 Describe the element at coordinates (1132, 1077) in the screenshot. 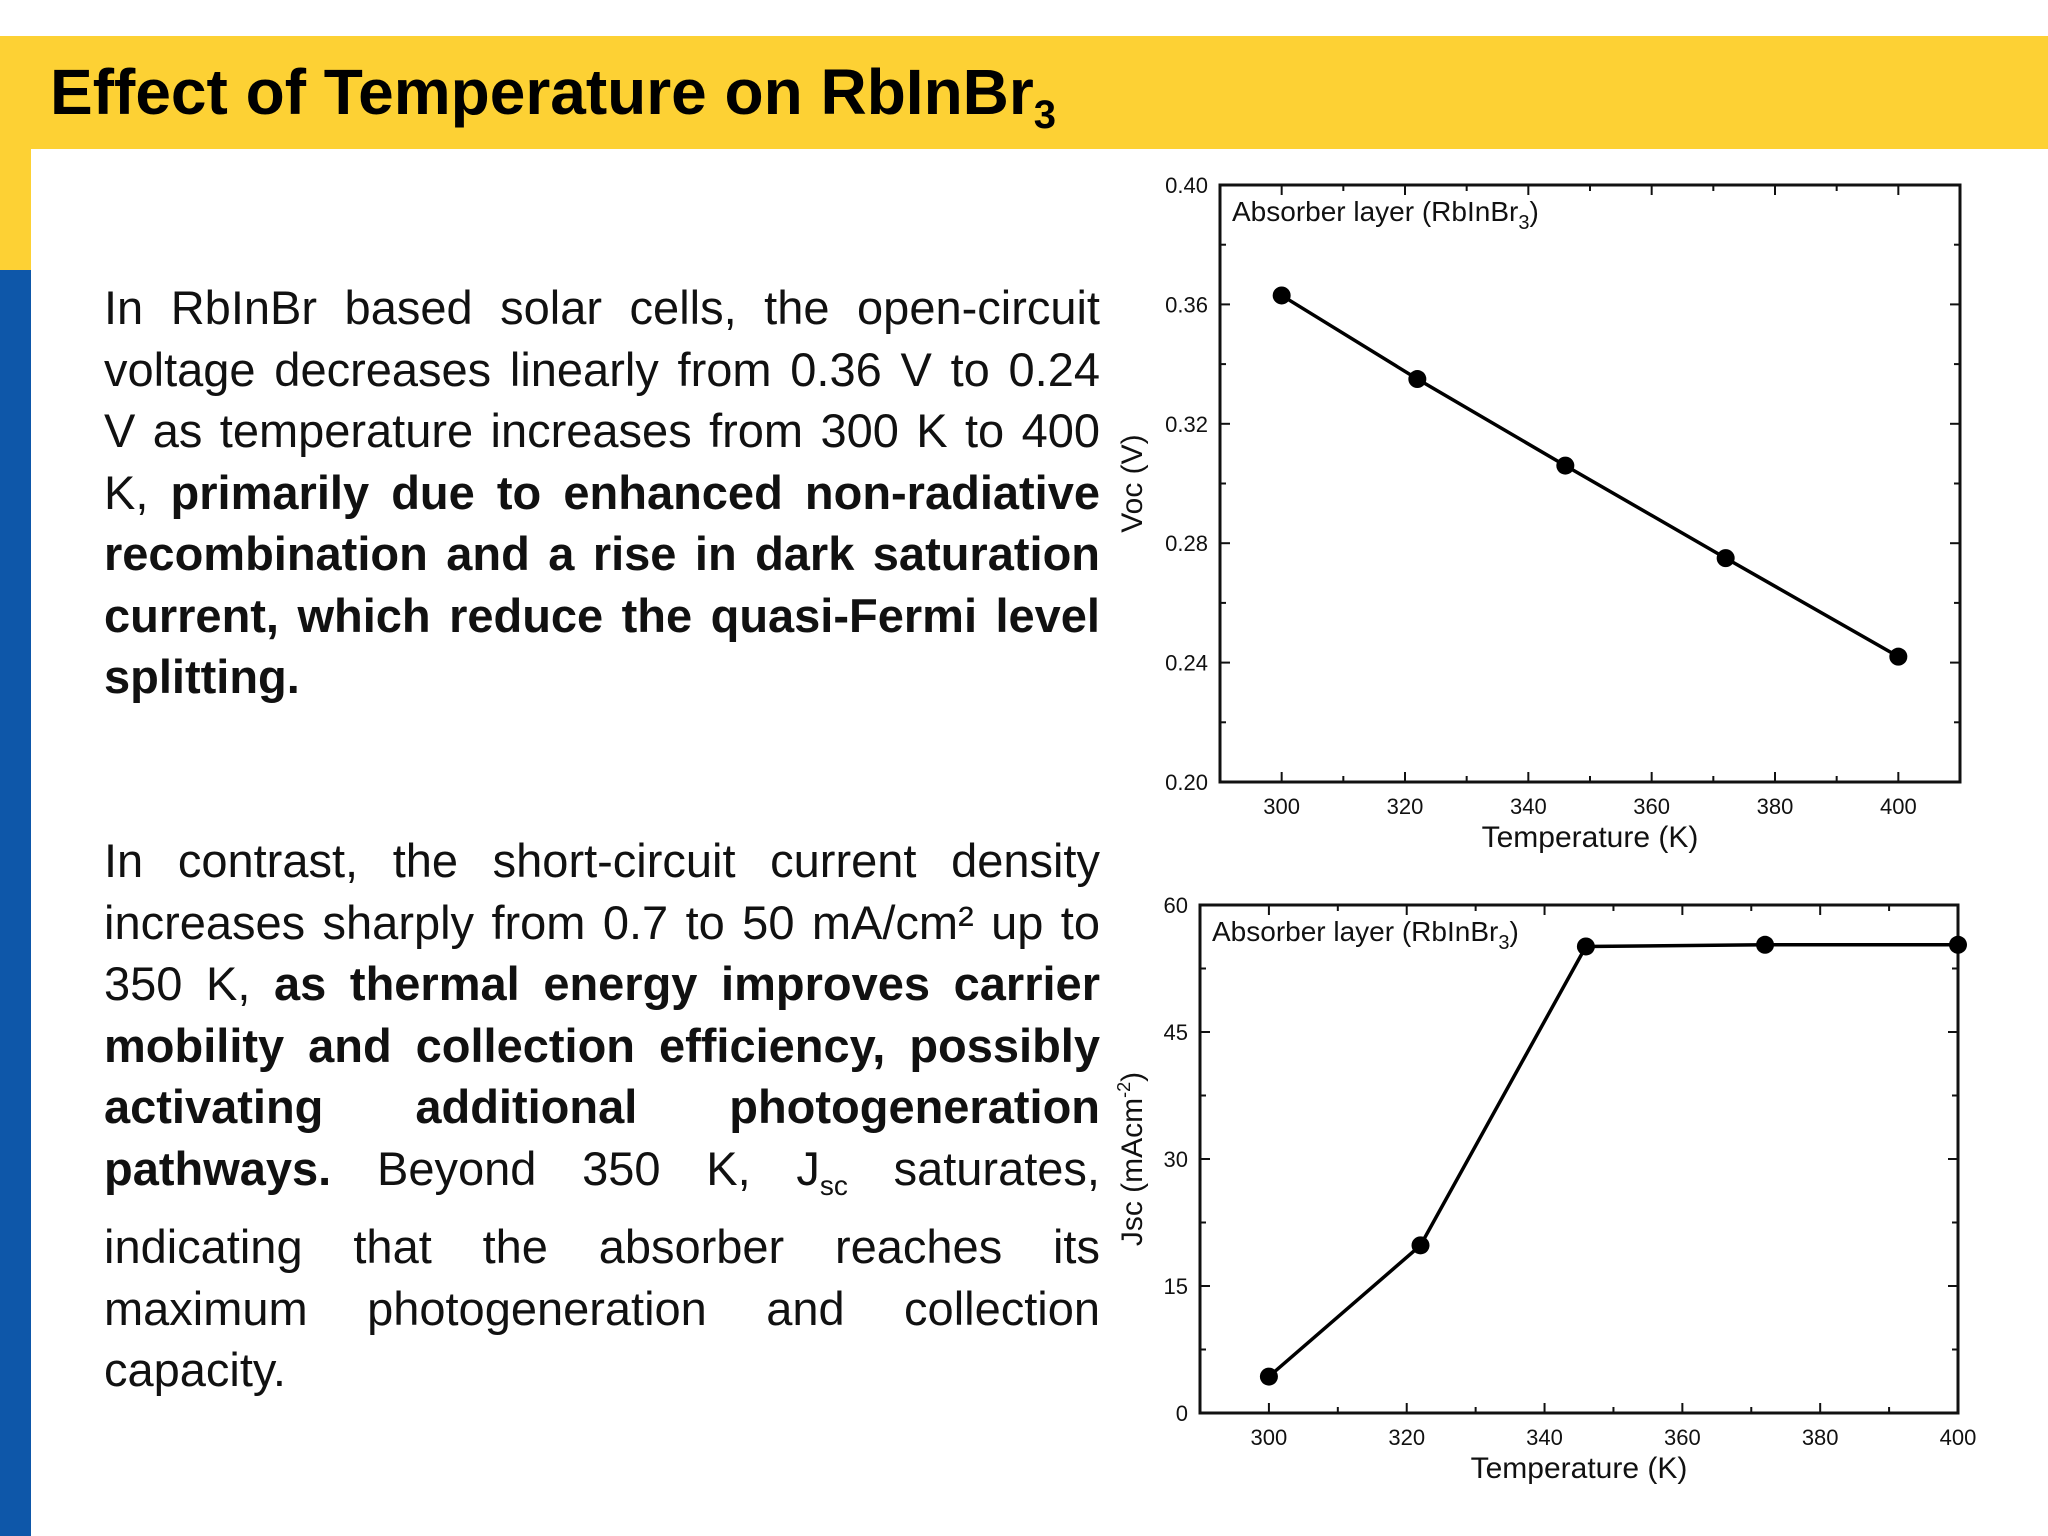

I see `jsc-chart-yaxis-title-close: )` at that location.